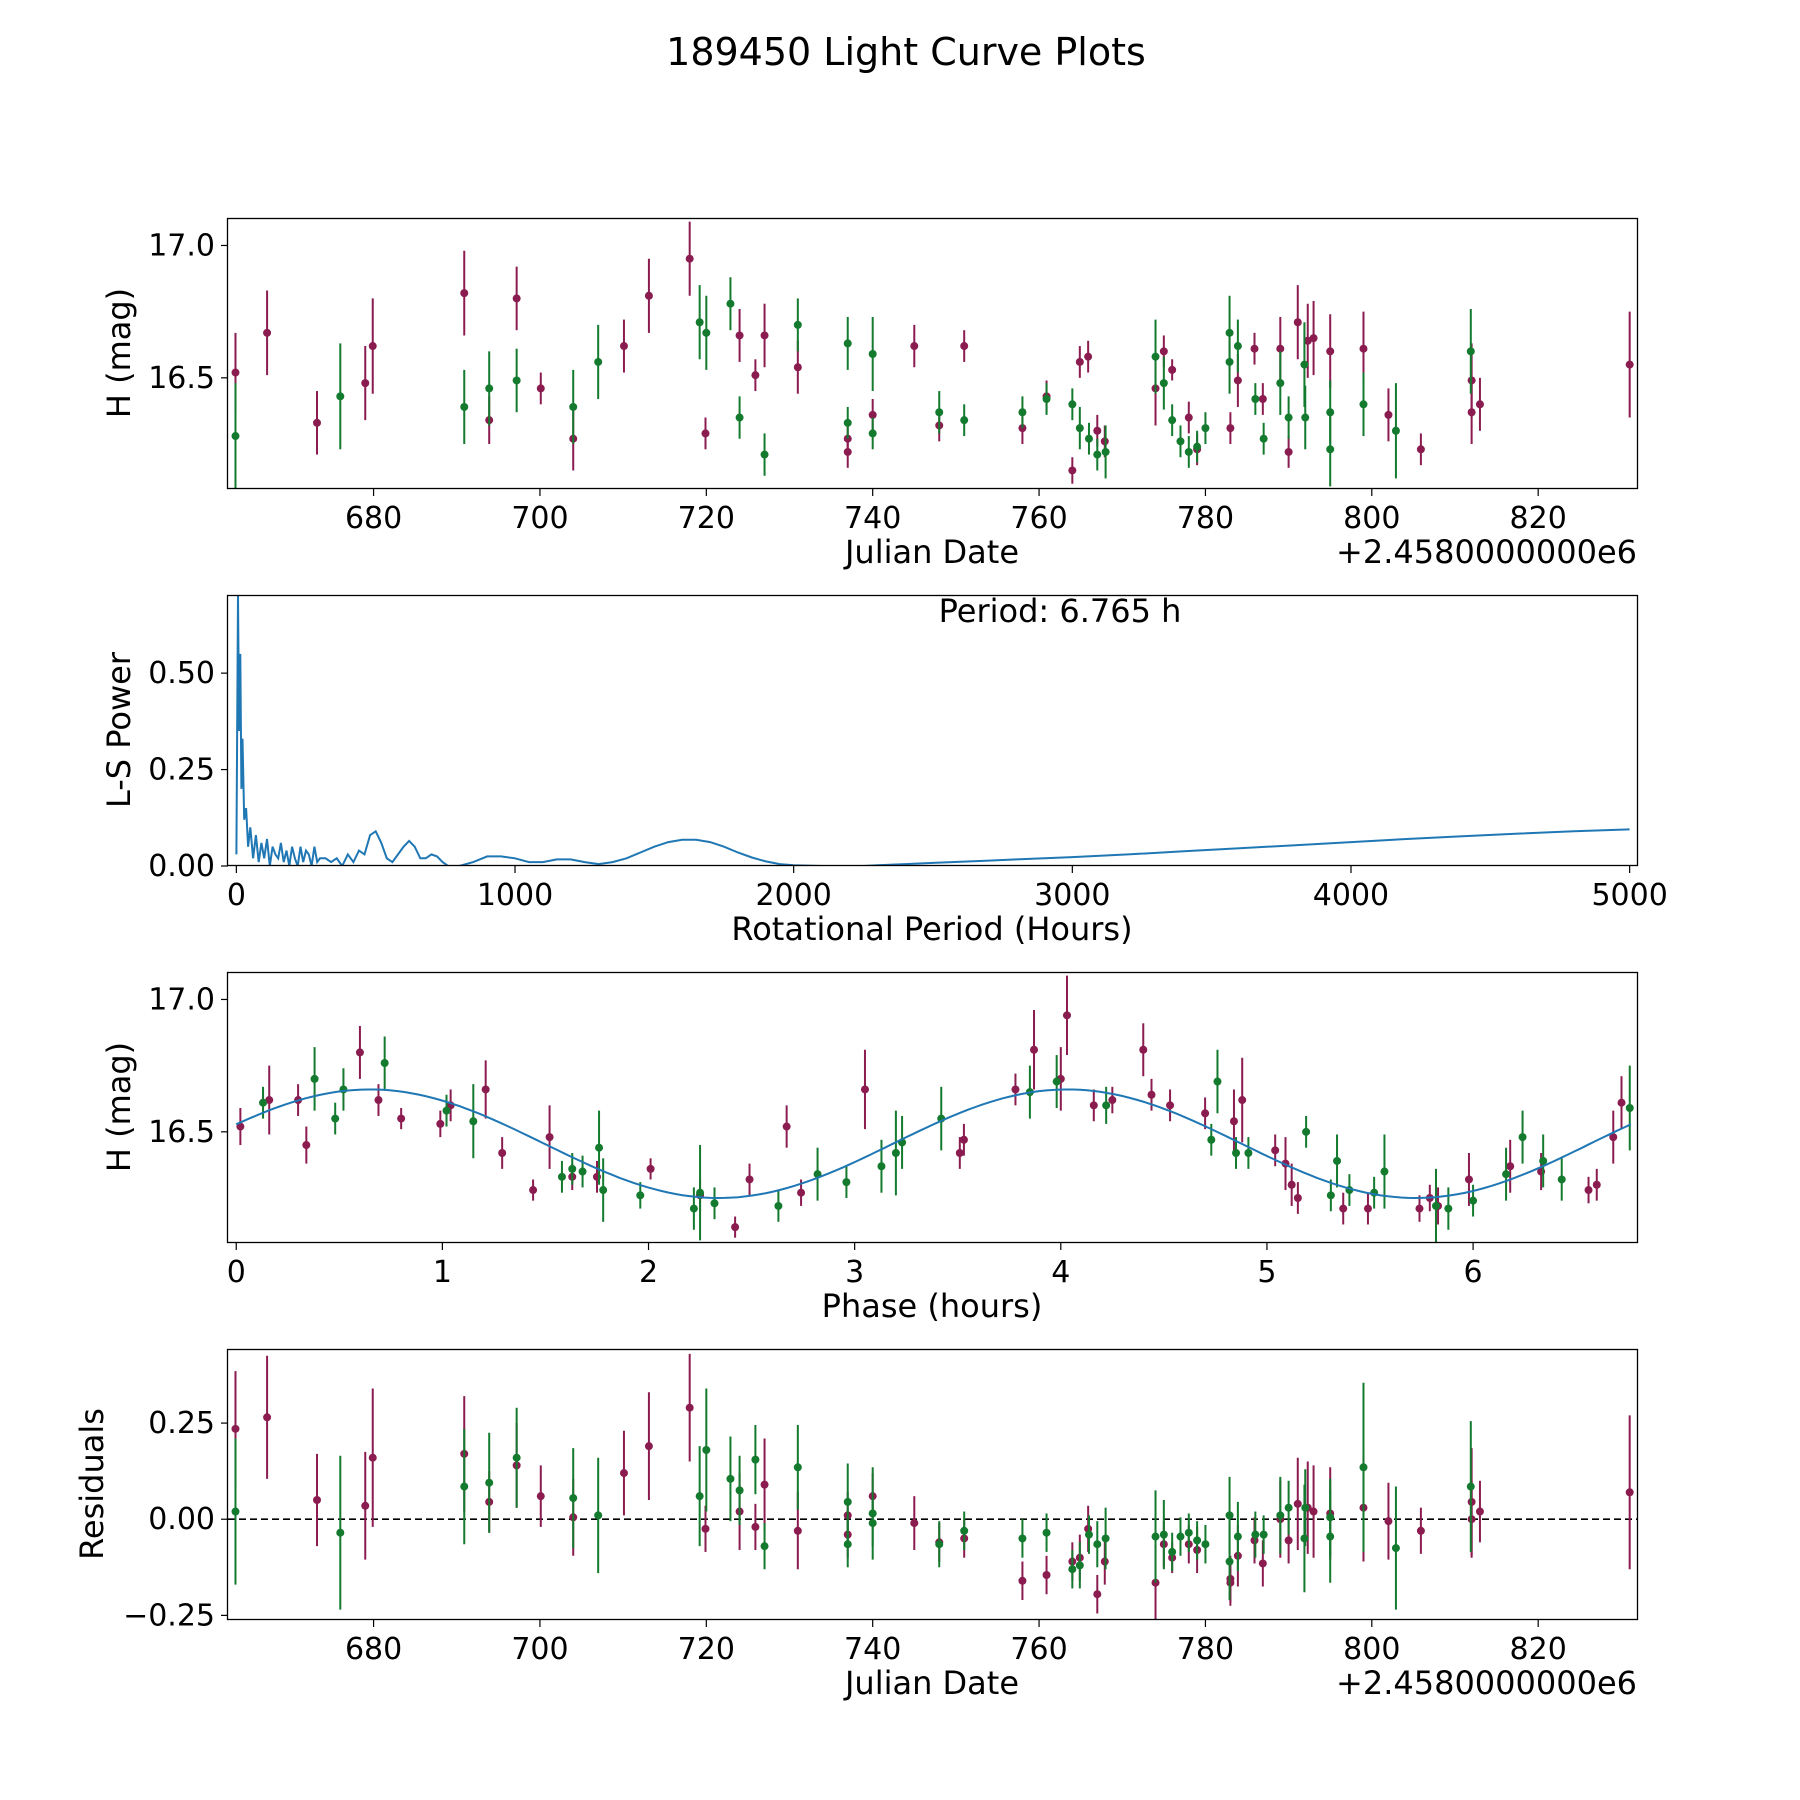 Image resolution: width=1800 pixels, height=1800 pixels. I want to click on lightcurve-frame, so click(932, 353).